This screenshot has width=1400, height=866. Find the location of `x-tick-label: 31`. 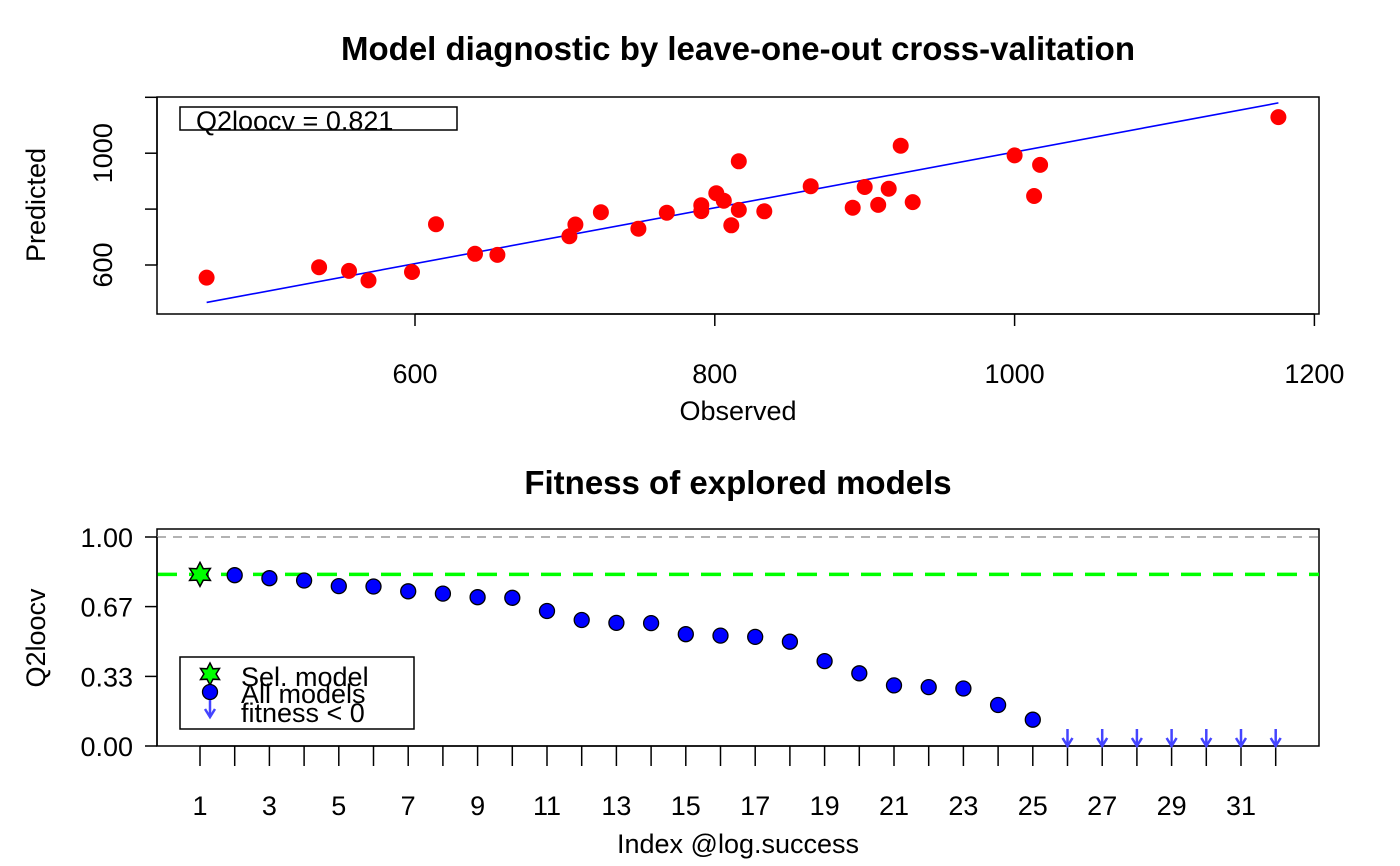

x-tick-label: 31 is located at coordinates (1241, 806).